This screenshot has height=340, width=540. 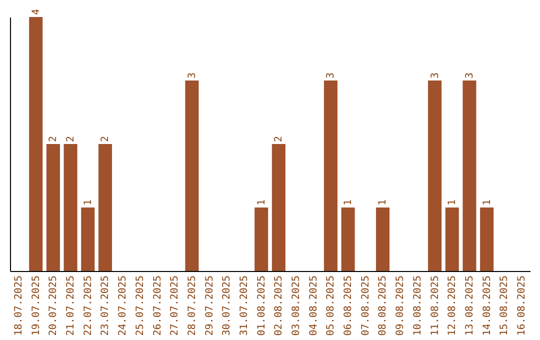 What do you see at coordinates (522, 306) in the screenshot?
I see `x-tick-label: 16.08.2025` at bounding box center [522, 306].